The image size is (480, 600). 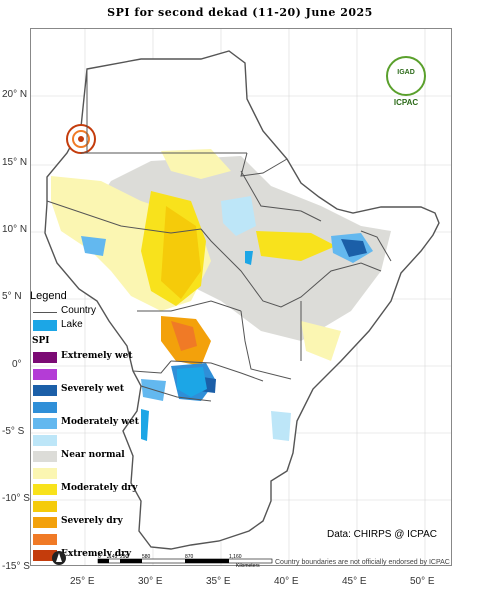 What do you see at coordinates (100, 422) in the screenshot?
I see `spi-class-label: Moderately wet` at bounding box center [100, 422].